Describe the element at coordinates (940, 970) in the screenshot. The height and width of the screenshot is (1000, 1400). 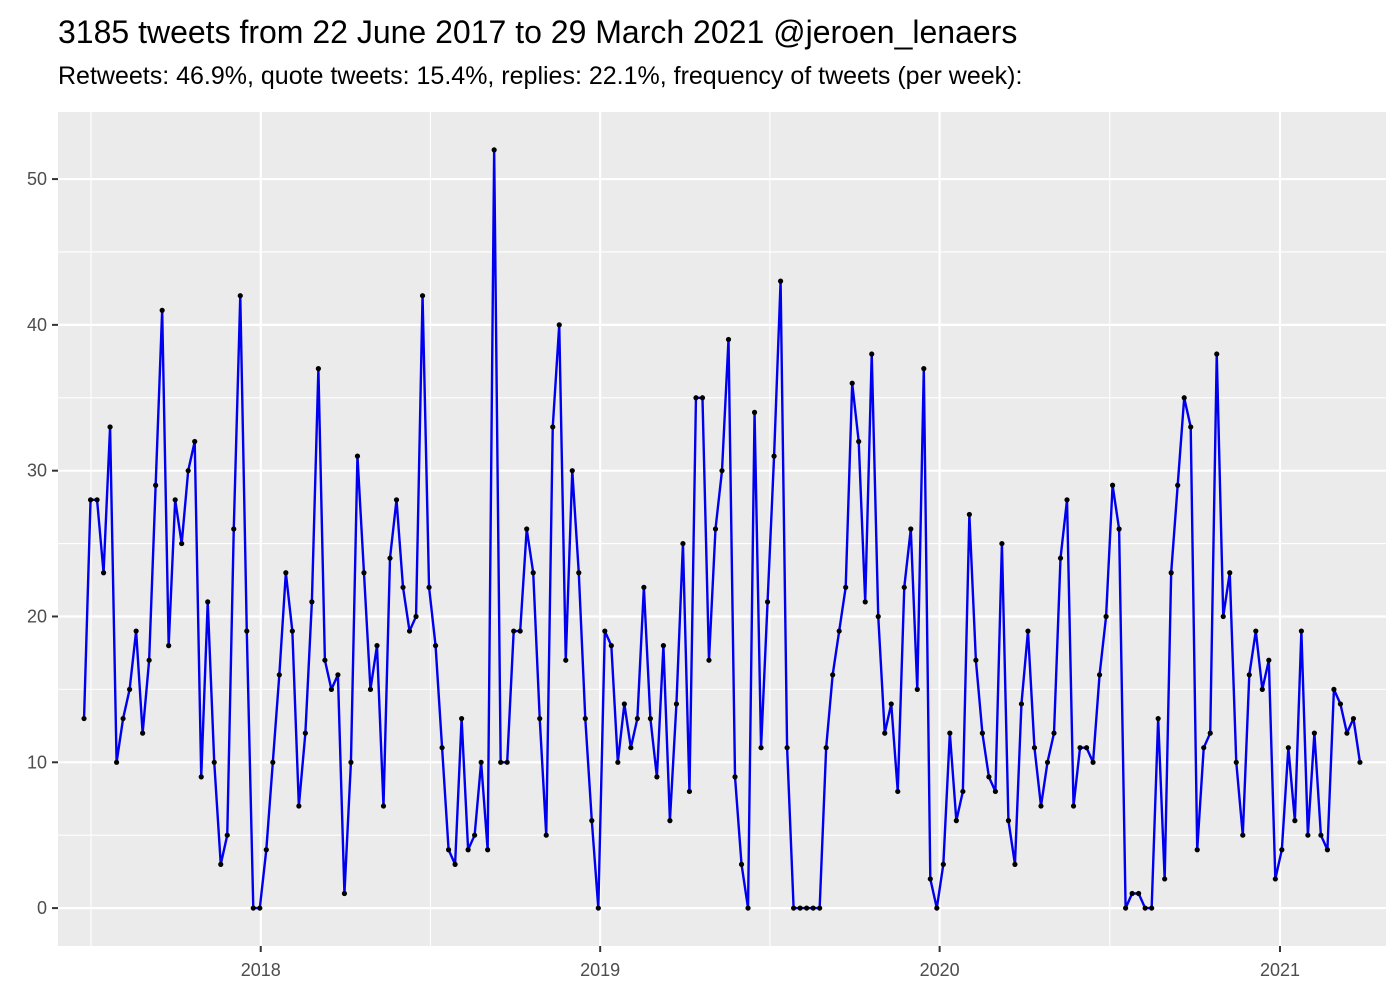
I see `x-tick-label: 2020` at that location.